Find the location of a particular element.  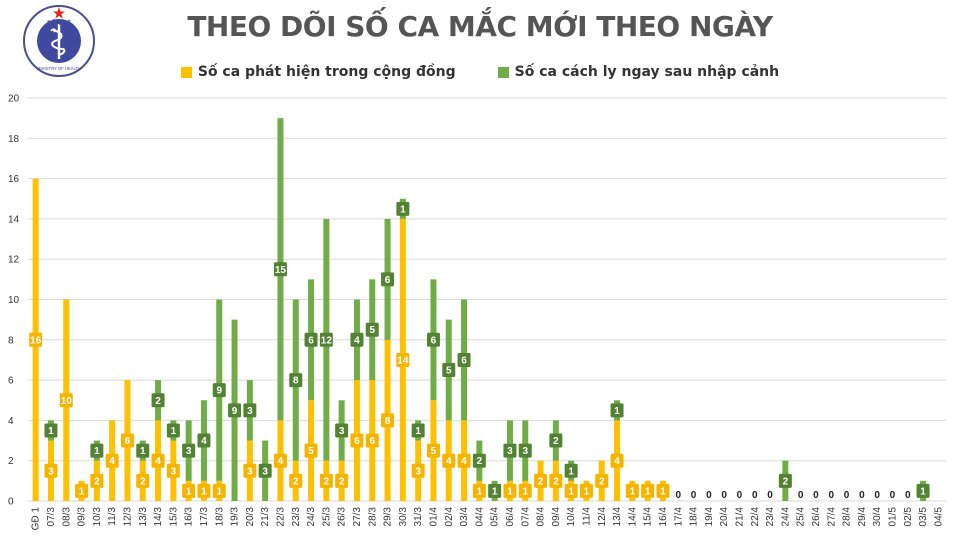

data-label-community: 6 is located at coordinates (128, 441).